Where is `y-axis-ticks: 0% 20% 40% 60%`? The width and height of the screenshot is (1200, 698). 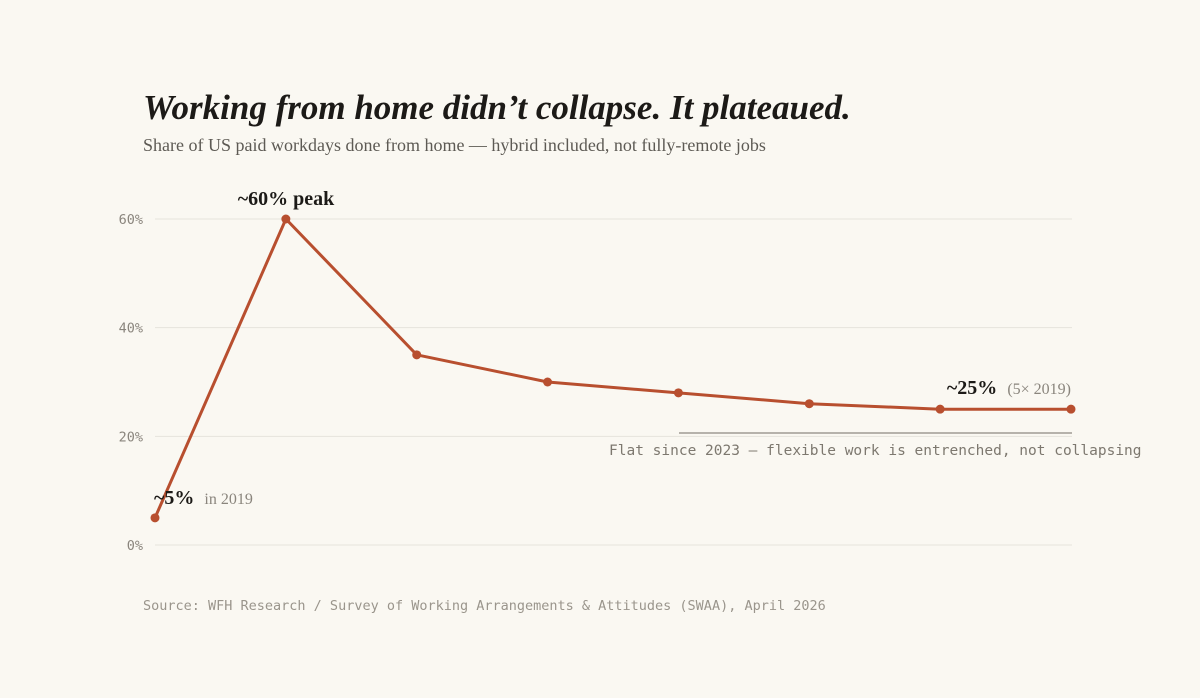
y-axis-ticks: 0% 20% 40% 60% is located at coordinates (131, 383).